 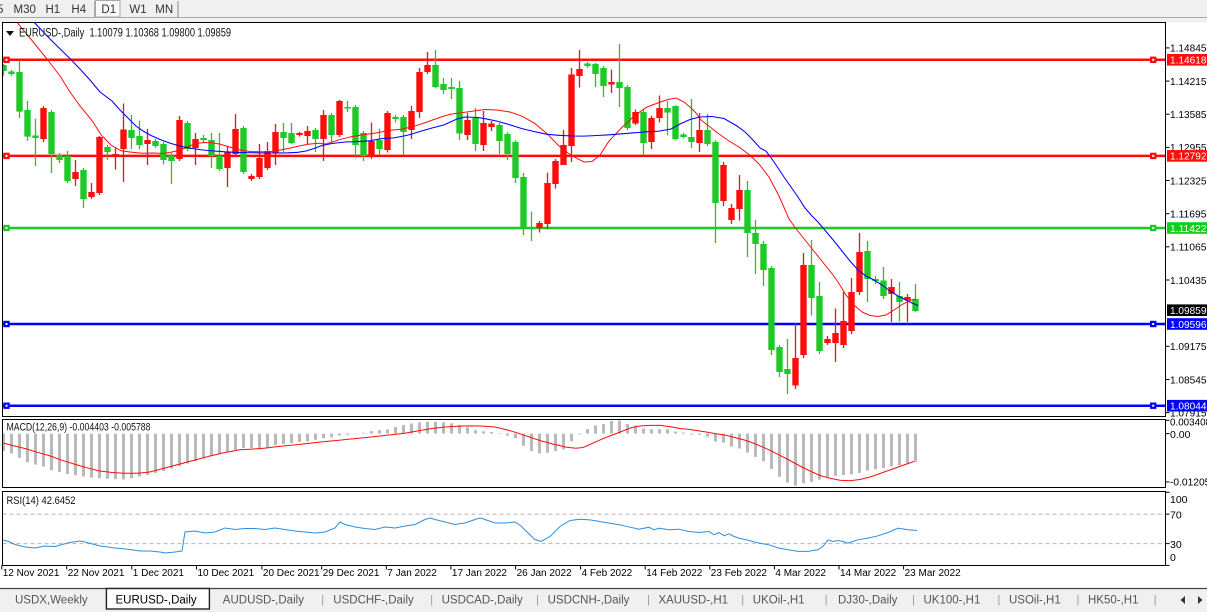 What do you see at coordinates (31, 573) in the screenshot?
I see `svg-text: 12 Nov 2021` at bounding box center [31, 573].